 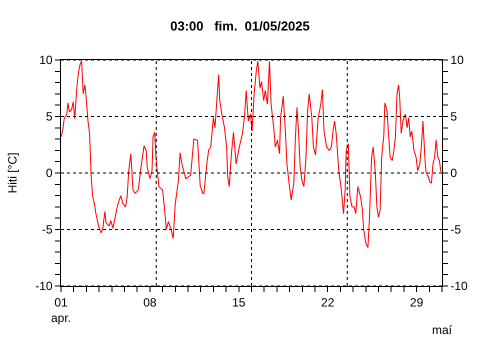 What do you see at coordinates (240, 26) in the screenshot?
I see `chart-title: 03:00 fim. 01/05/2025` at bounding box center [240, 26].